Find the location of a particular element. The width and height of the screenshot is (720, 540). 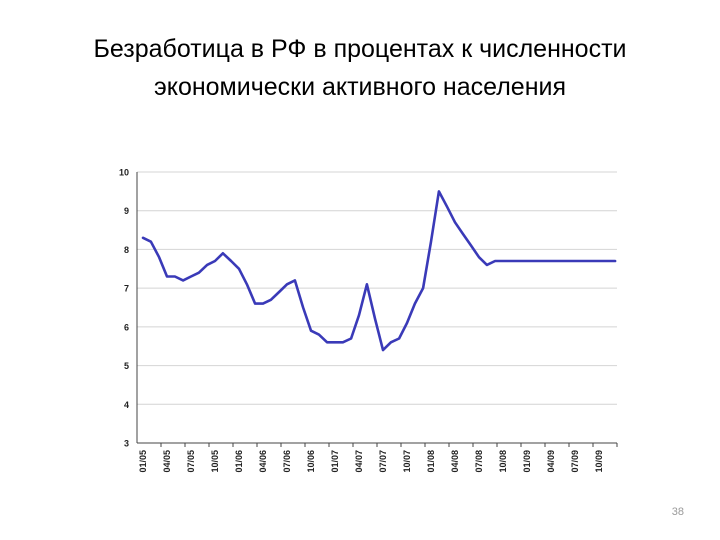

y-tick-label: 10 is located at coordinates (124, 173).